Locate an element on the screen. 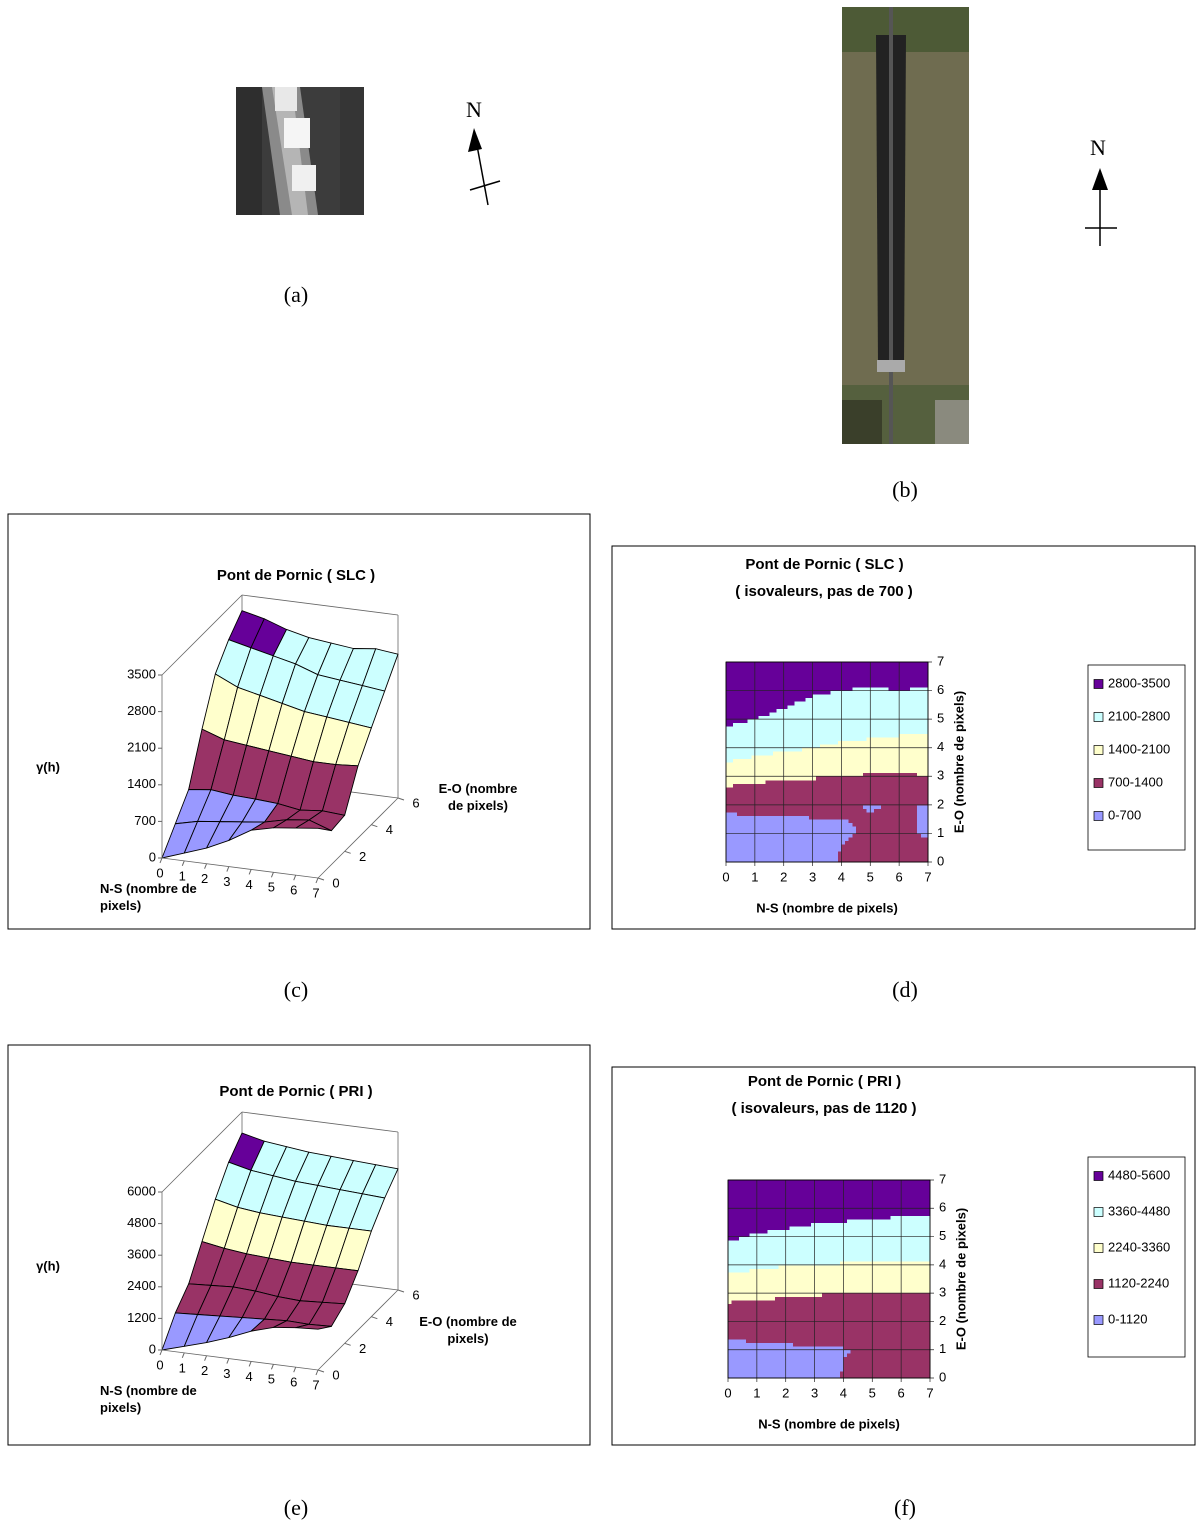 The image size is (1197, 1528). x-tick-label: 1 is located at coordinates (182, 875).